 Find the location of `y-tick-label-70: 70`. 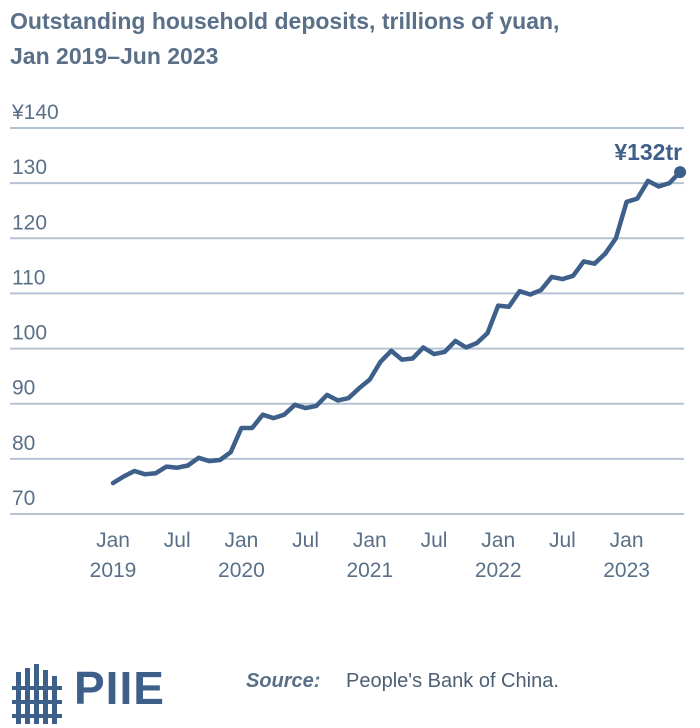

y-tick-label-70: 70 is located at coordinates (23, 498).